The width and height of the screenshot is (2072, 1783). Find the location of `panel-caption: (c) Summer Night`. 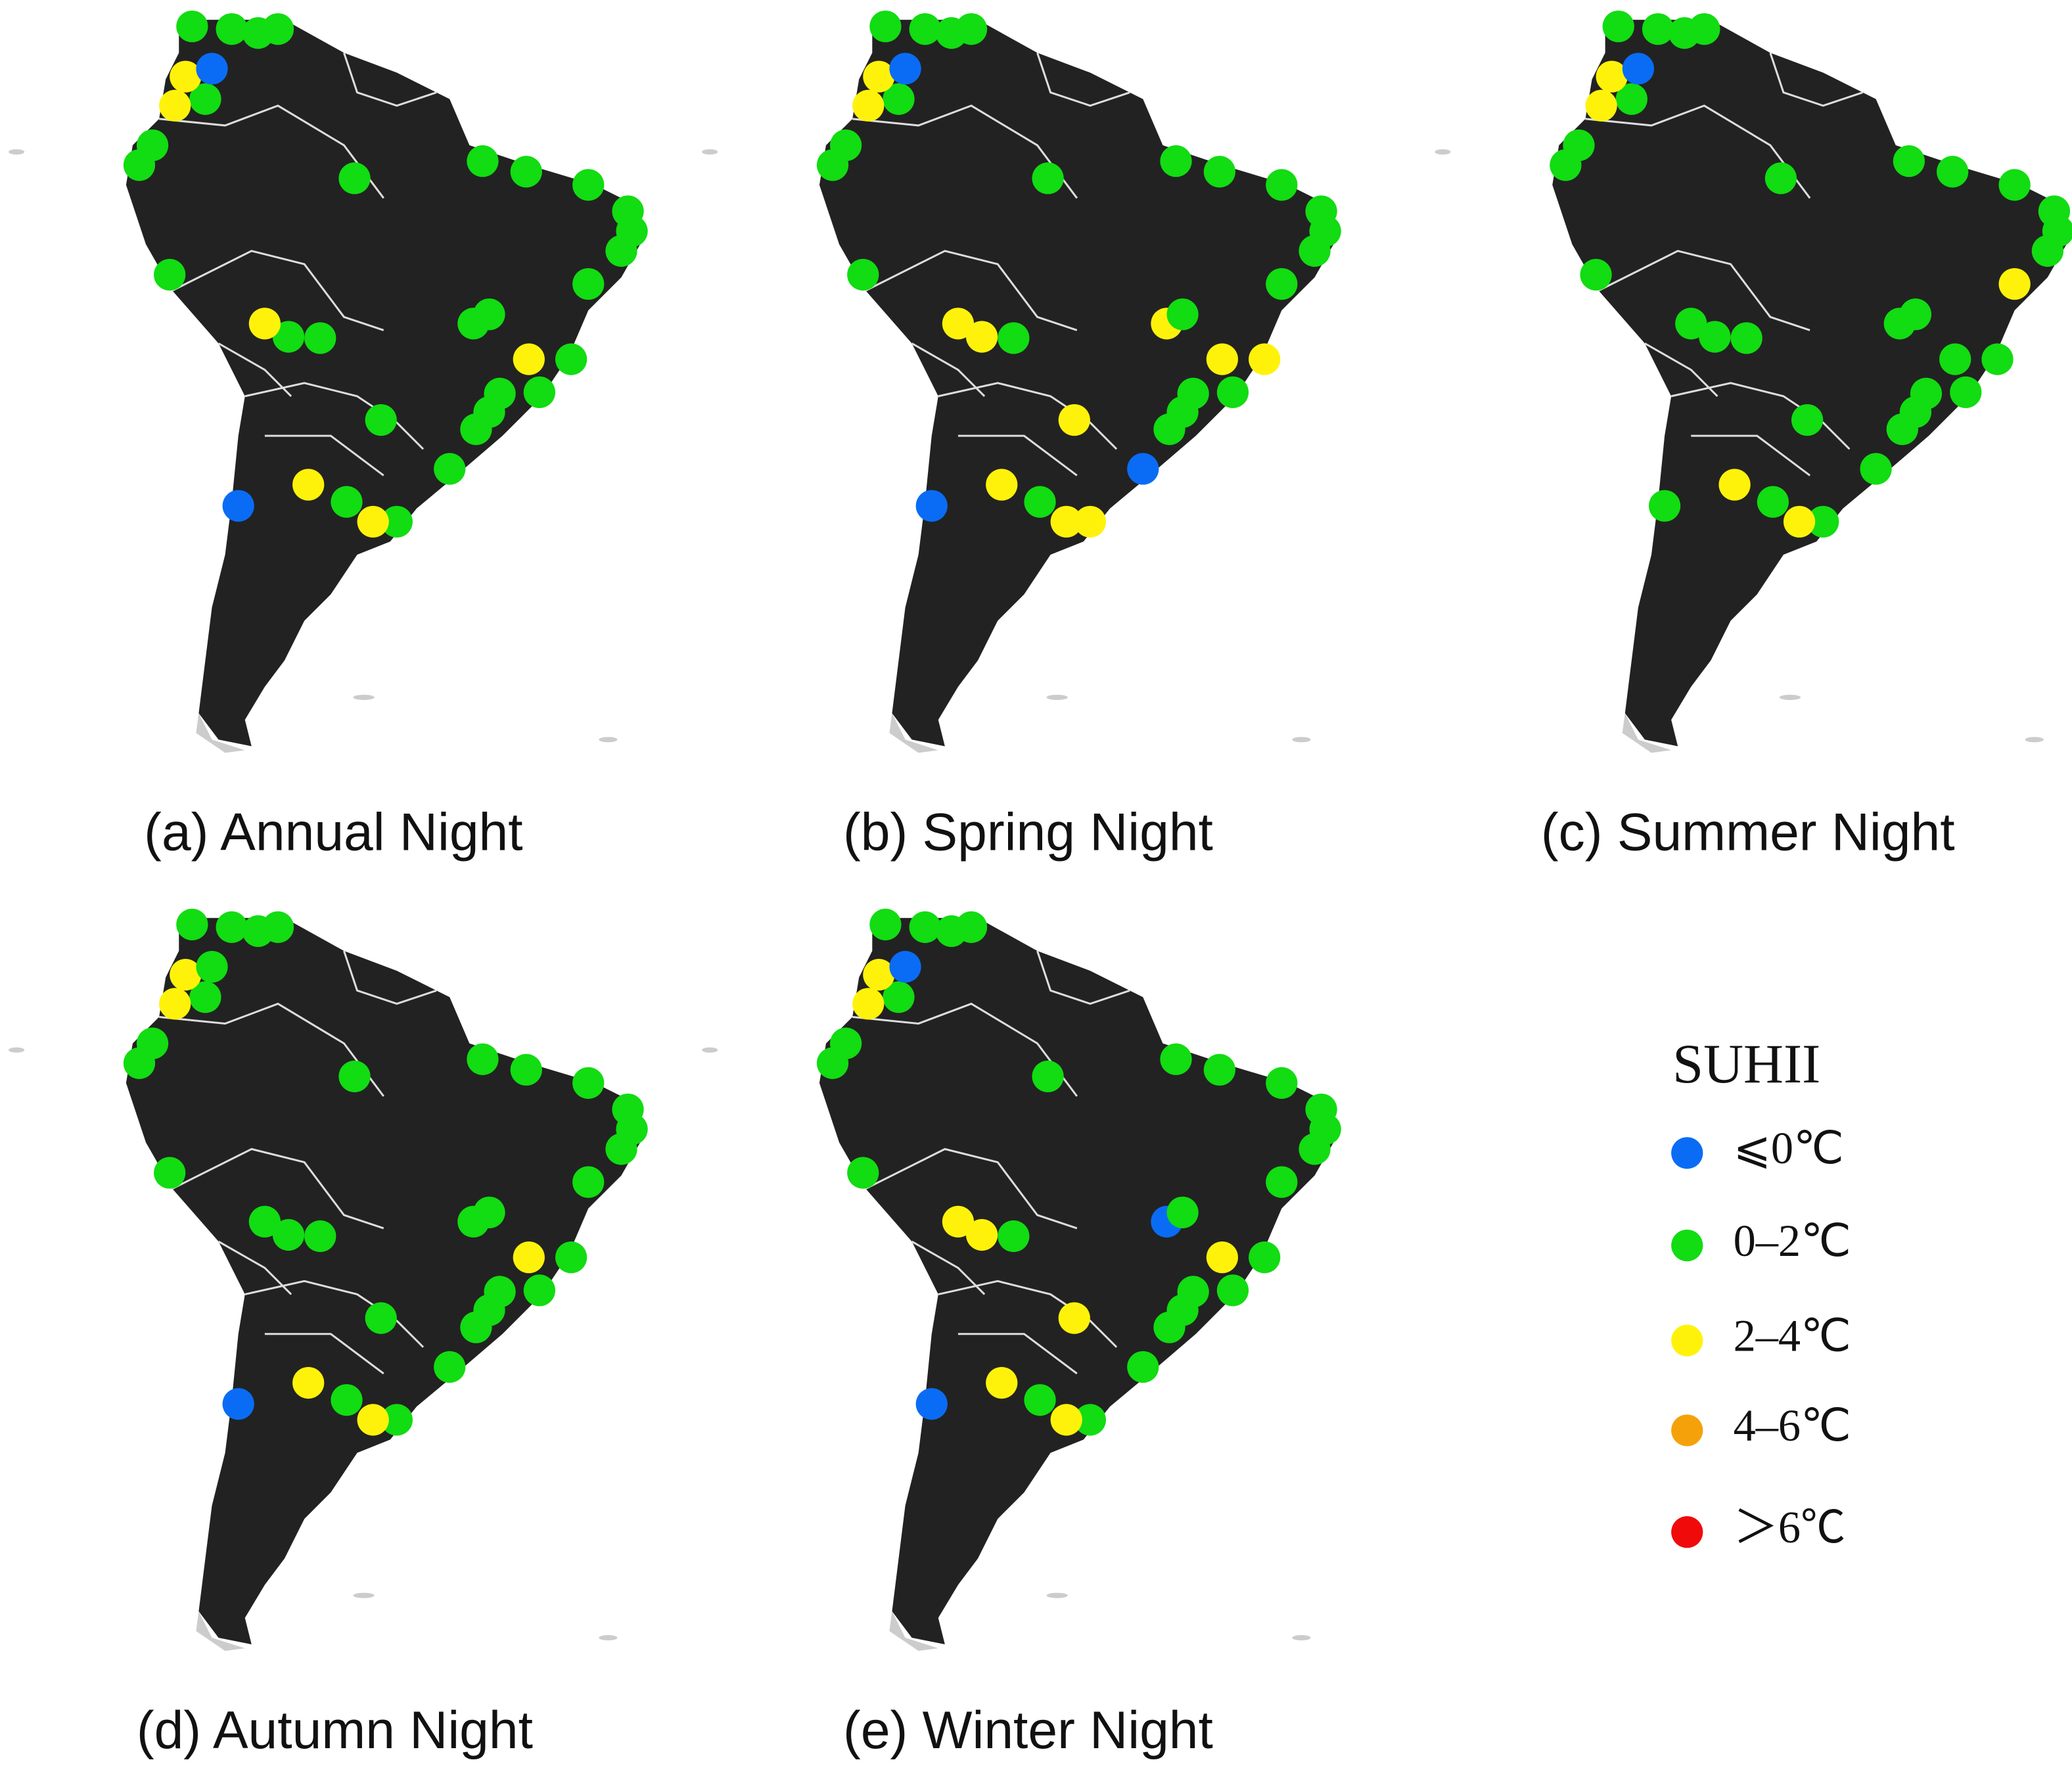

panel-caption: (c) Summer Night is located at coordinates (1748, 832).